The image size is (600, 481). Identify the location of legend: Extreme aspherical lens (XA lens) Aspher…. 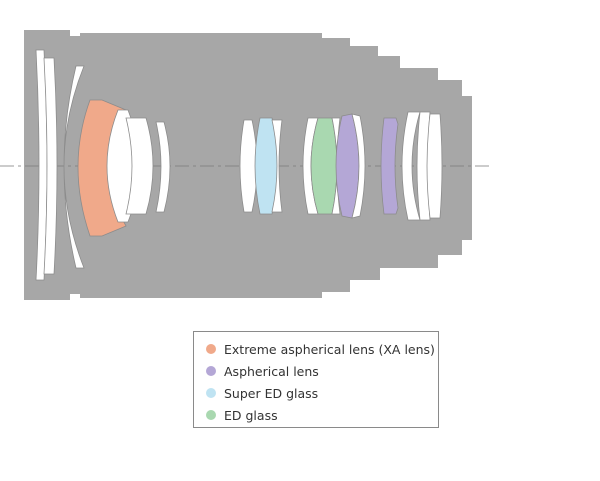
(316, 379).